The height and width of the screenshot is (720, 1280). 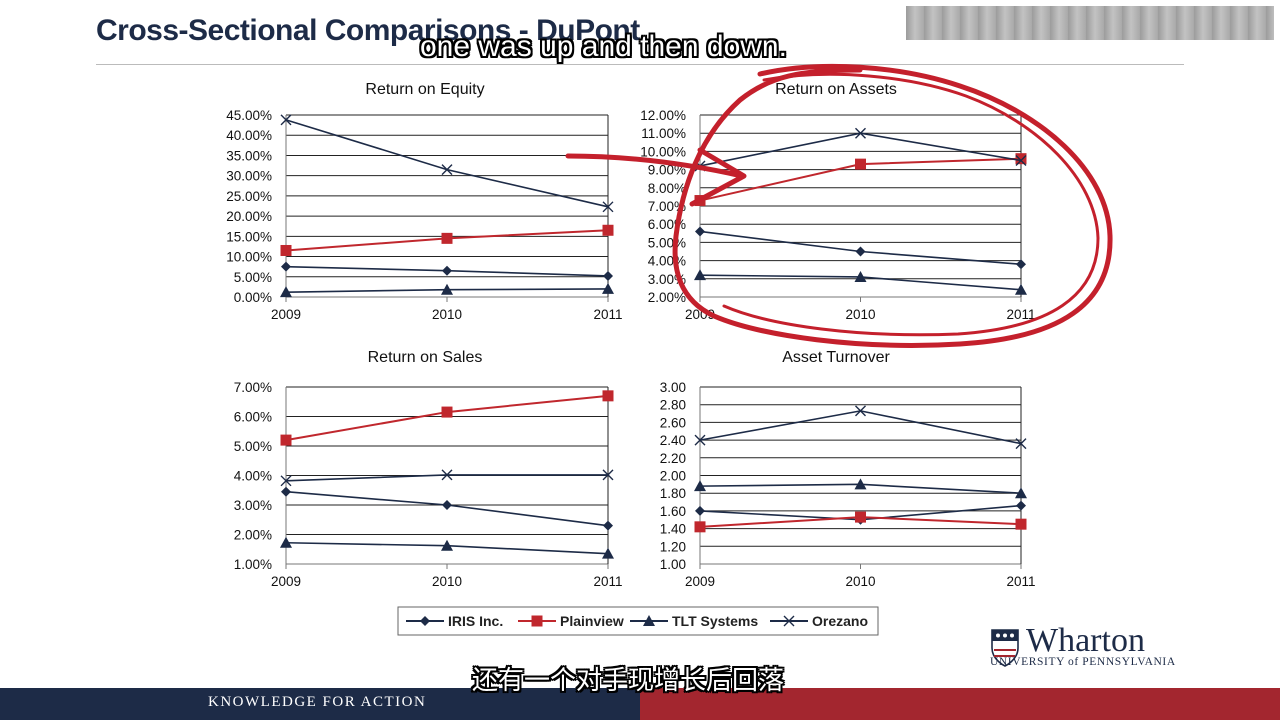 What do you see at coordinates (673, 529) in the screenshot?
I see `y-tick-label: 1.40` at bounding box center [673, 529].